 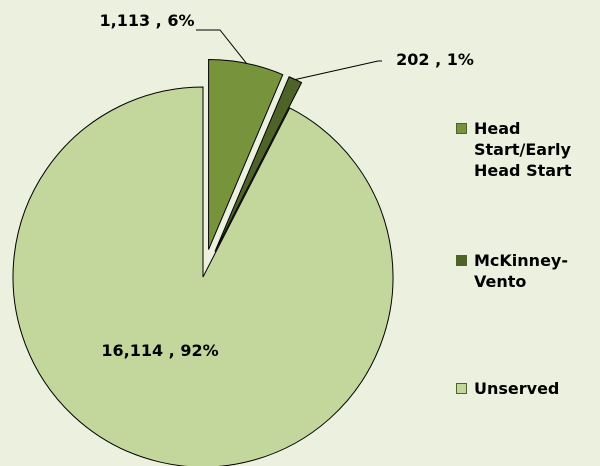 What do you see at coordinates (147, 20) in the screenshot?
I see `data-label: 1,113 , 6%` at bounding box center [147, 20].